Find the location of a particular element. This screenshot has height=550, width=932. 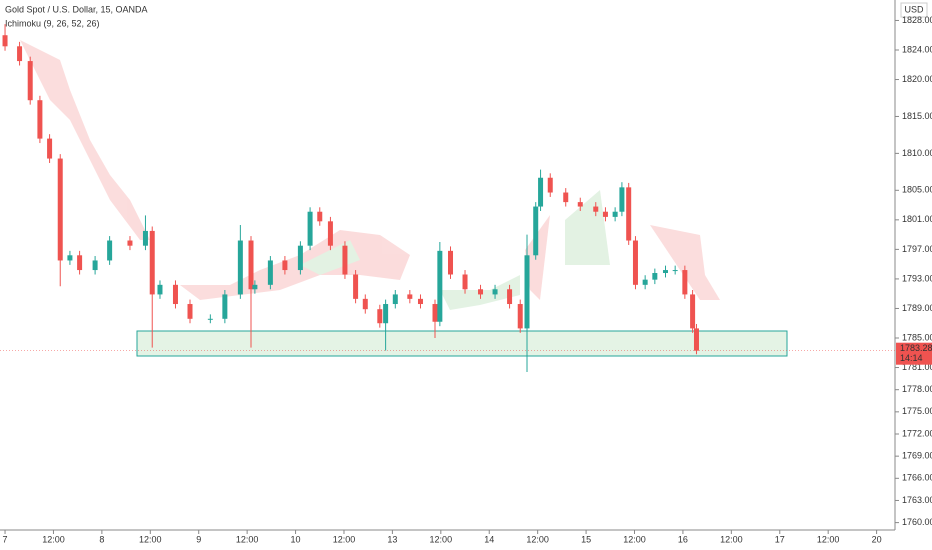

support-zone is located at coordinates (462, 343).